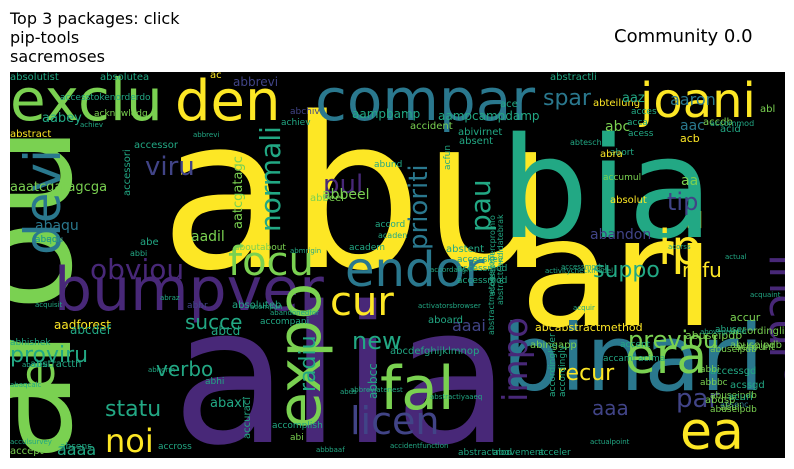 This screenshot has width=794, height=469. Describe the element at coordinates (189, 290) in the screenshot. I see `word-bumpver: bumpver` at that location.